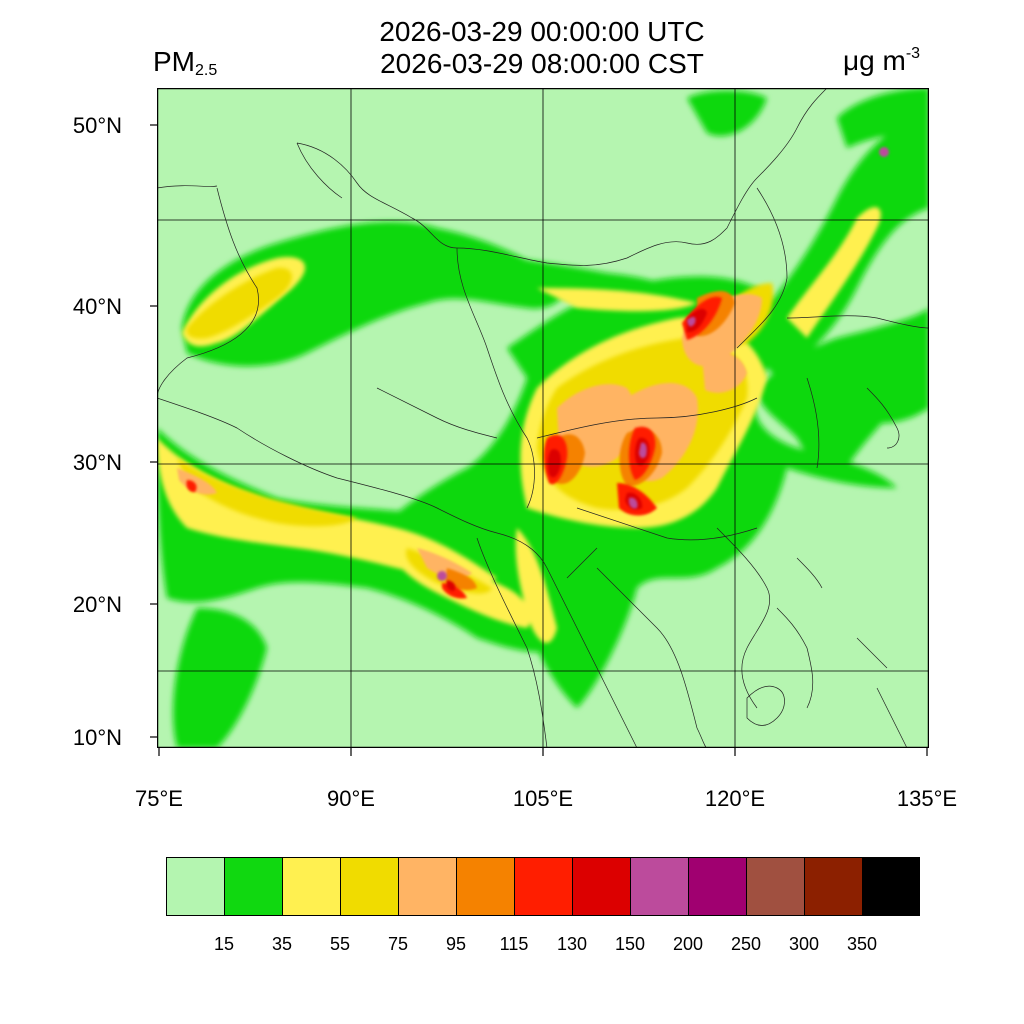 This screenshot has width=1024, height=1024. What do you see at coordinates (874, 60) in the screenshot?
I see `units-base: μg m` at bounding box center [874, 60].